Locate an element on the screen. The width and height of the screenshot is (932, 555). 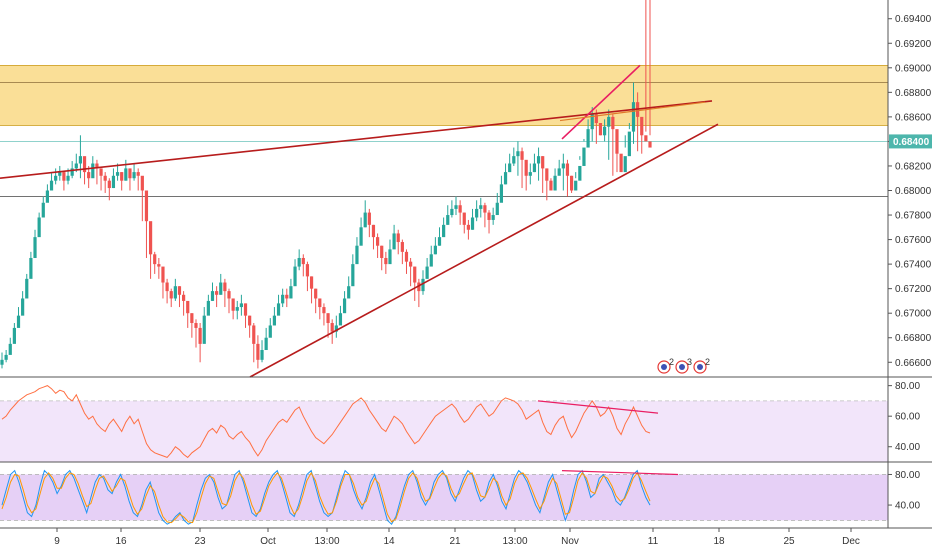
stoch-pane is located at coordinates (444, 497).